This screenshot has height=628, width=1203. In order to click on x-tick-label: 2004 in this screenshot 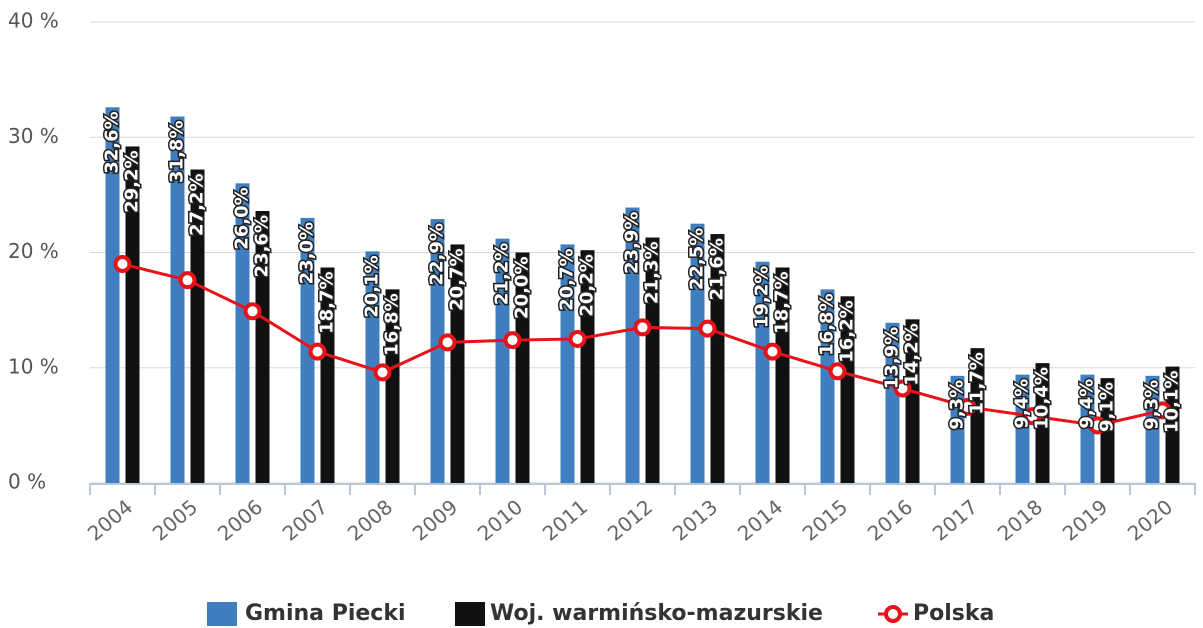, I will do `click(110, 520)`.